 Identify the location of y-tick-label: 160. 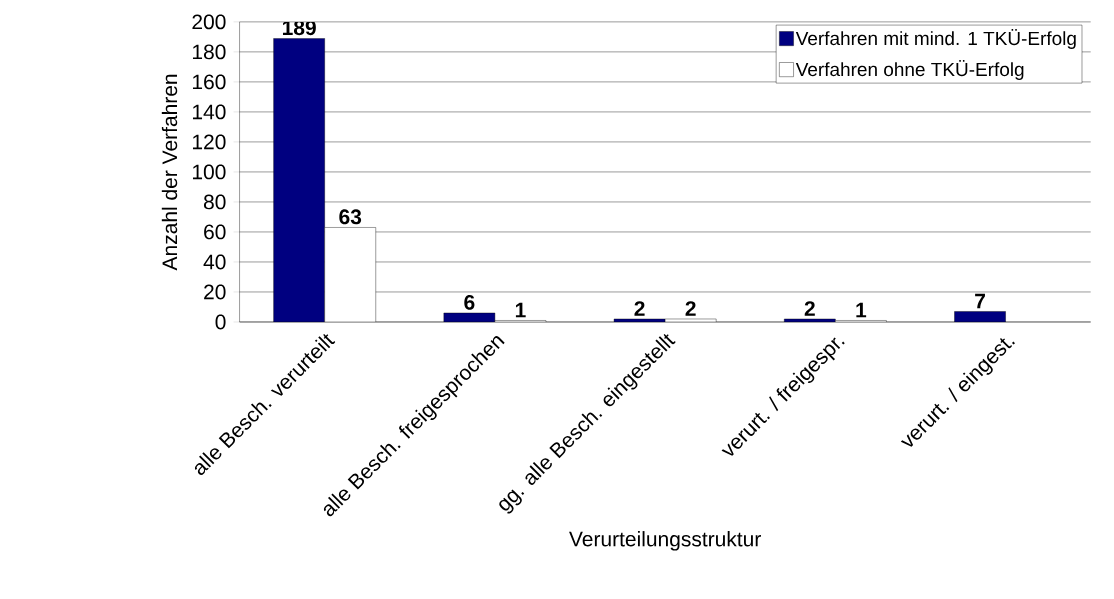
(209, 82).